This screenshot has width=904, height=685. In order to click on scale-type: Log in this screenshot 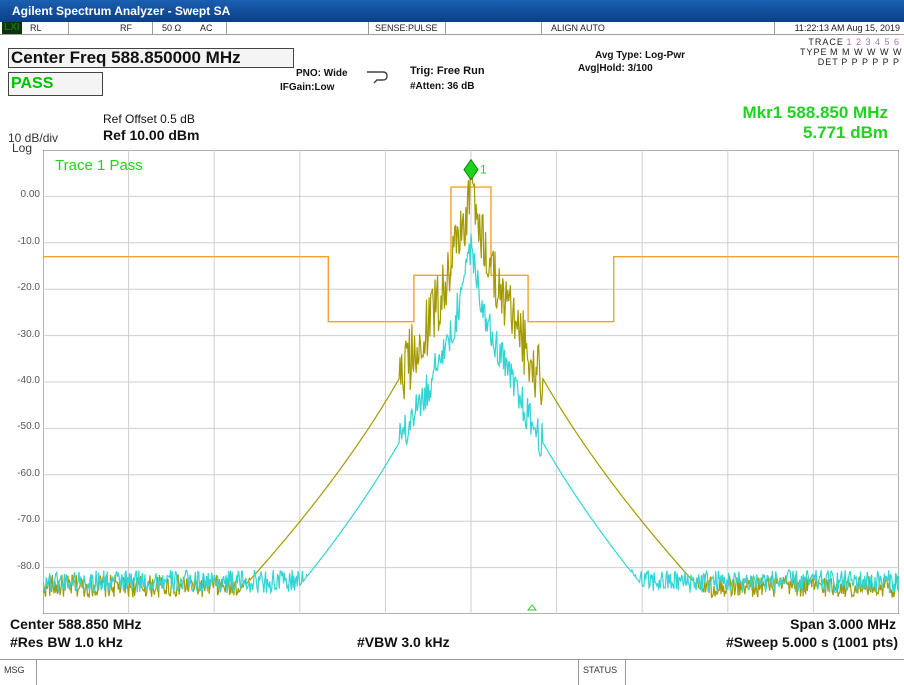, I will do `click(22, 148)`.